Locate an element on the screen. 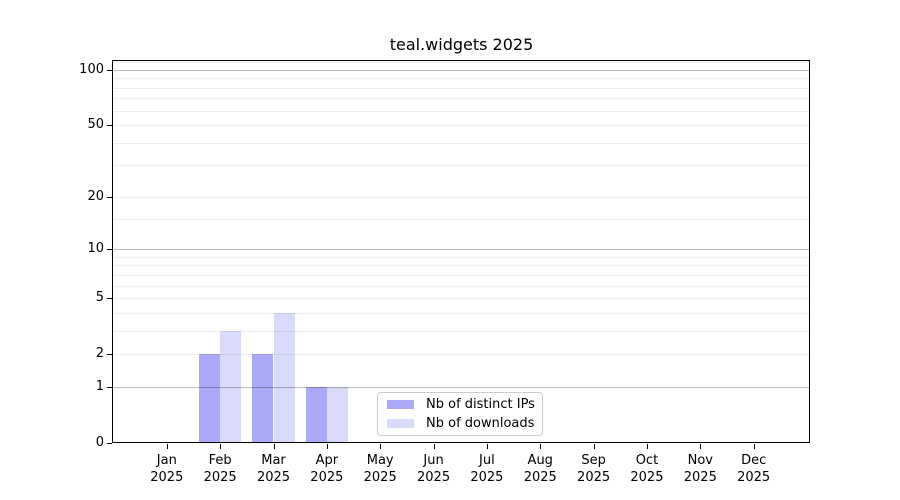 The width and height of the screenshot is (900, 500). bar-downloads-apr is located at coordinates (337, 414).